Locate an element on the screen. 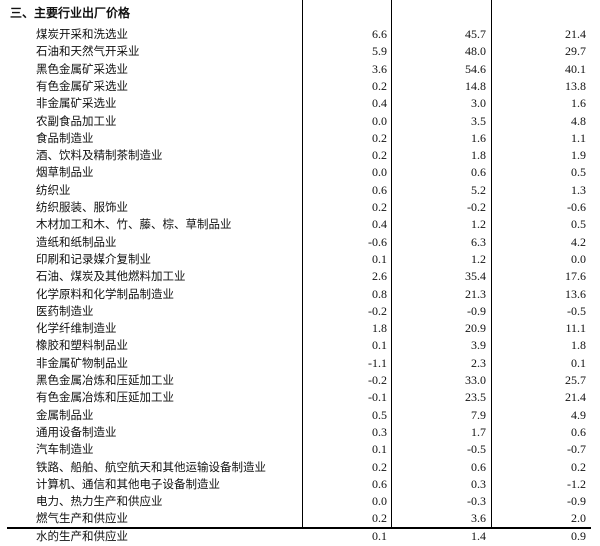 The width and height of the screenshot is (600, 546). table-row: 纺织业 0.6 5.2 1.3 is located at coordinates (300, 191).